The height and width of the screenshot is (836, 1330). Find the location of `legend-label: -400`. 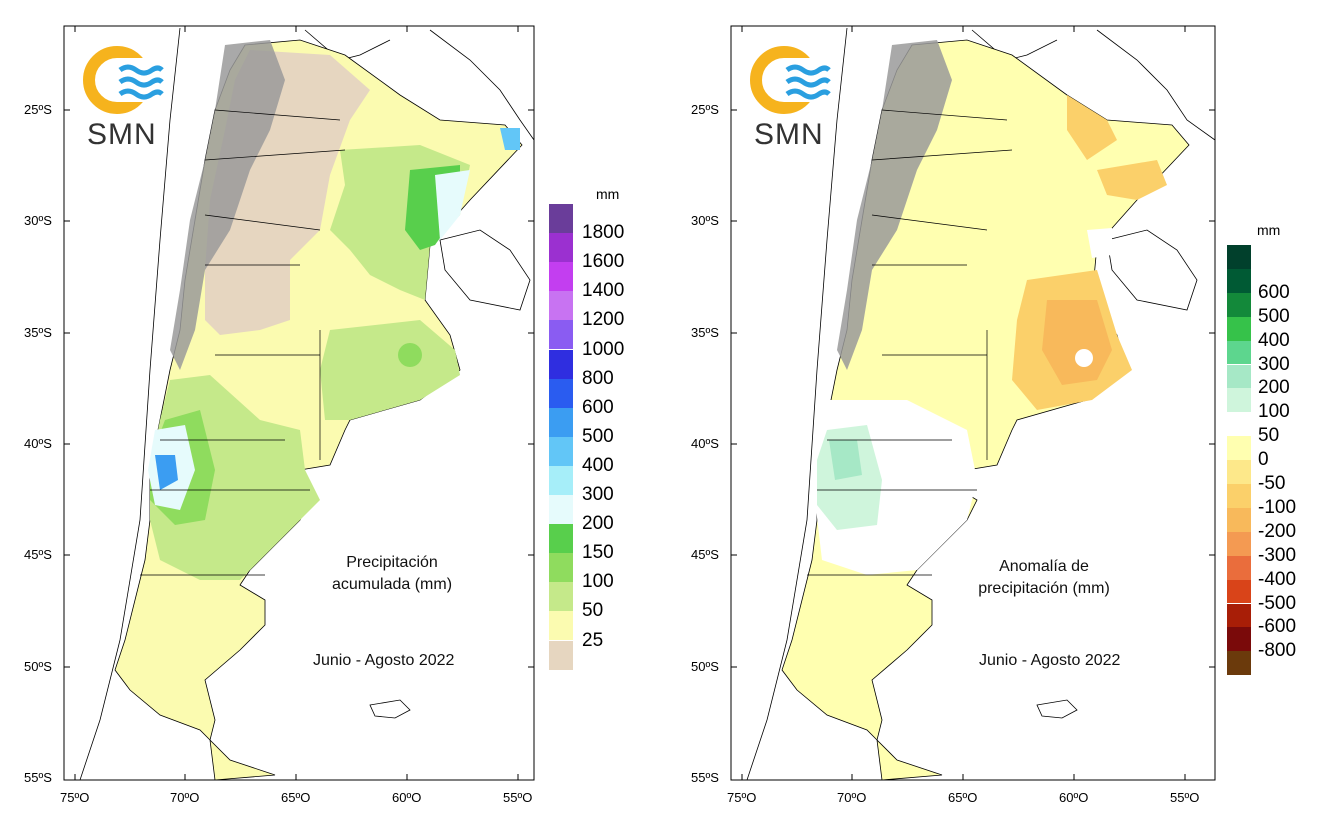

legend-label: -400 is located at coordinates (1277, 579).